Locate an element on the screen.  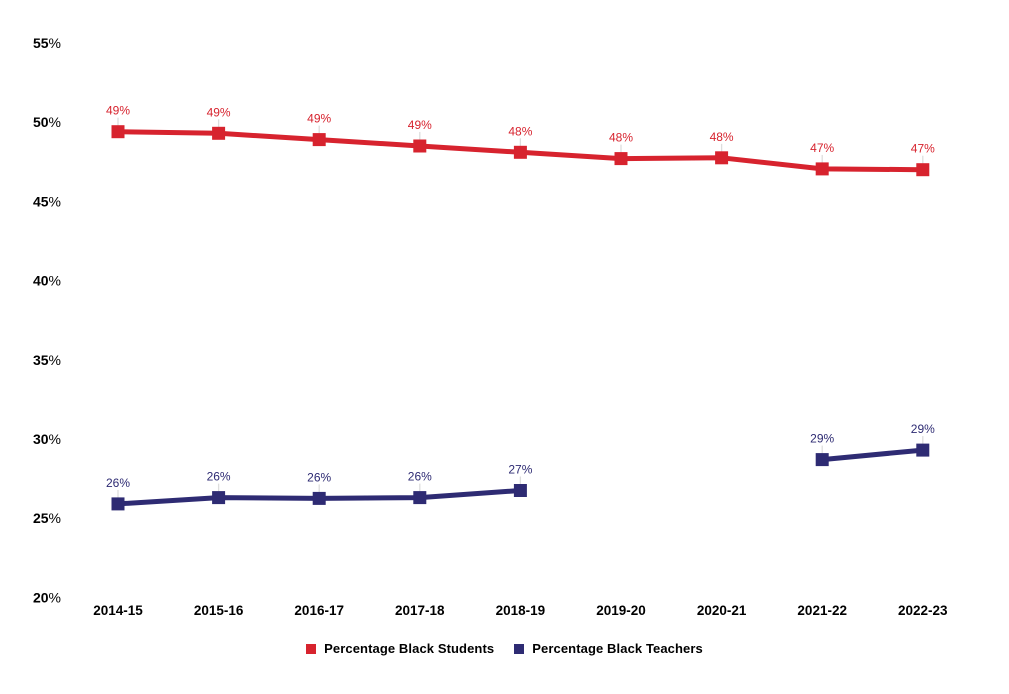
y-tick-label: 55% is located at coordinates (47, 43).